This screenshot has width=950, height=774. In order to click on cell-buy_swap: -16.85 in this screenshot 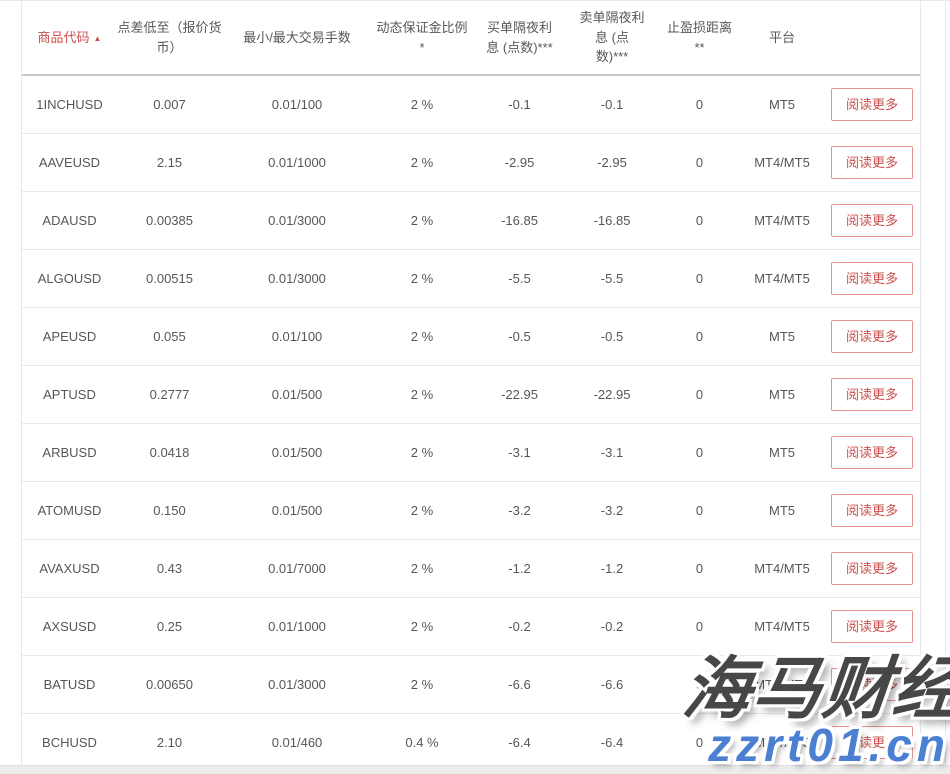, I will do `click(519, 220)`.